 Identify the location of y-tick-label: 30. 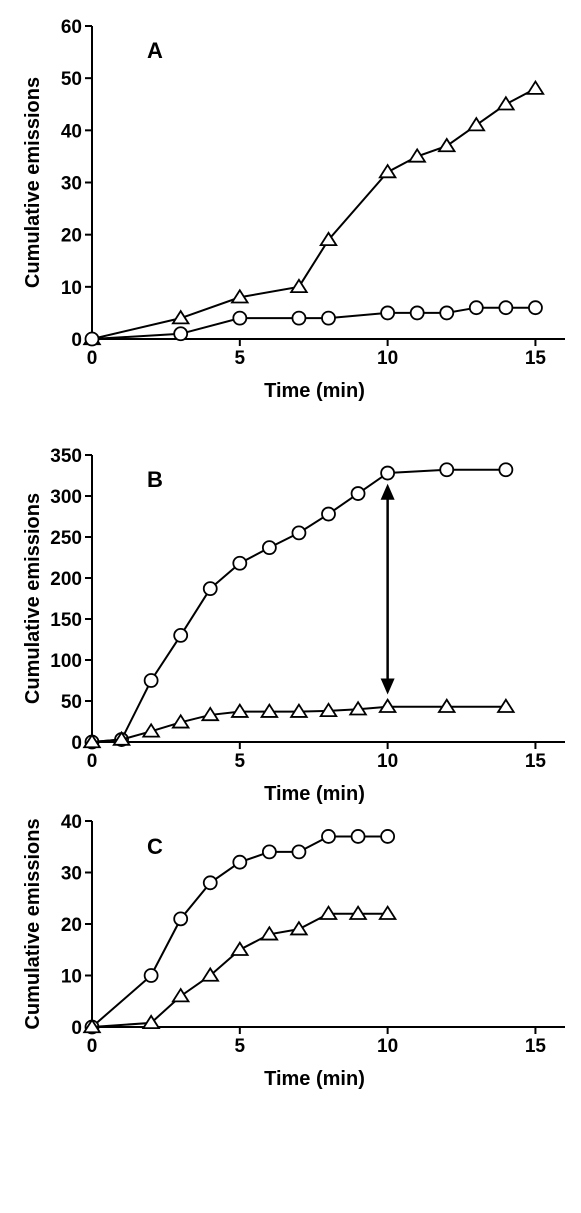
(71, 184).